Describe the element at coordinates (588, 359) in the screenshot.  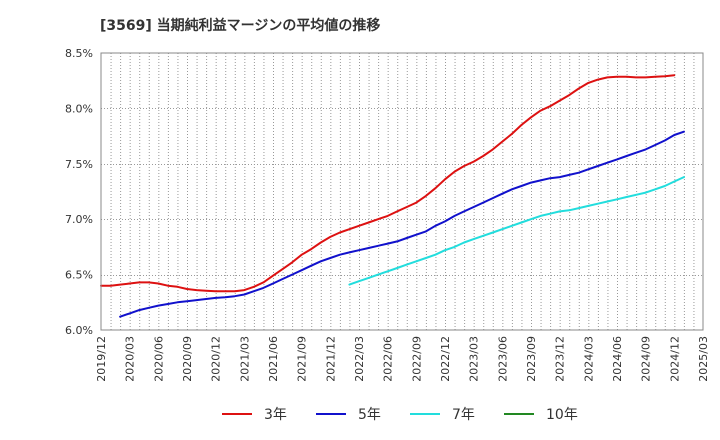
I see `x-tick-label: 2024/03` at that location.